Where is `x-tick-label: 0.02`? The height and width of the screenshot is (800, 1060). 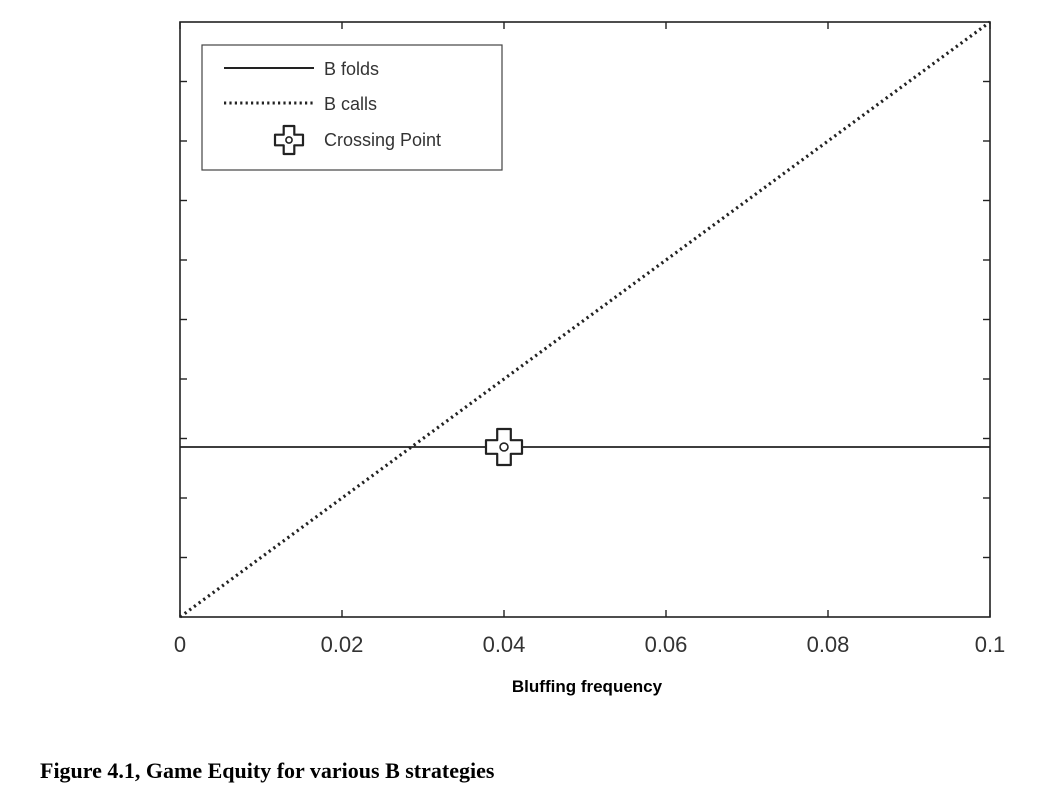 x-tick-label: 0.02 is located at coordinates (342, 644).